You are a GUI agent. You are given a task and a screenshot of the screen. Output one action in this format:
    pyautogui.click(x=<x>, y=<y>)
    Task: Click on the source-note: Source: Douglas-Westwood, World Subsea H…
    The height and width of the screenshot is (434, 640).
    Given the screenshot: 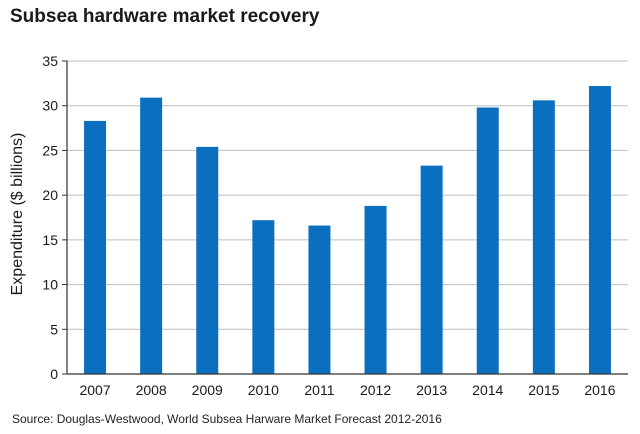 What is the action you would take?
    pyautogui.click(x=227, y=419)
    